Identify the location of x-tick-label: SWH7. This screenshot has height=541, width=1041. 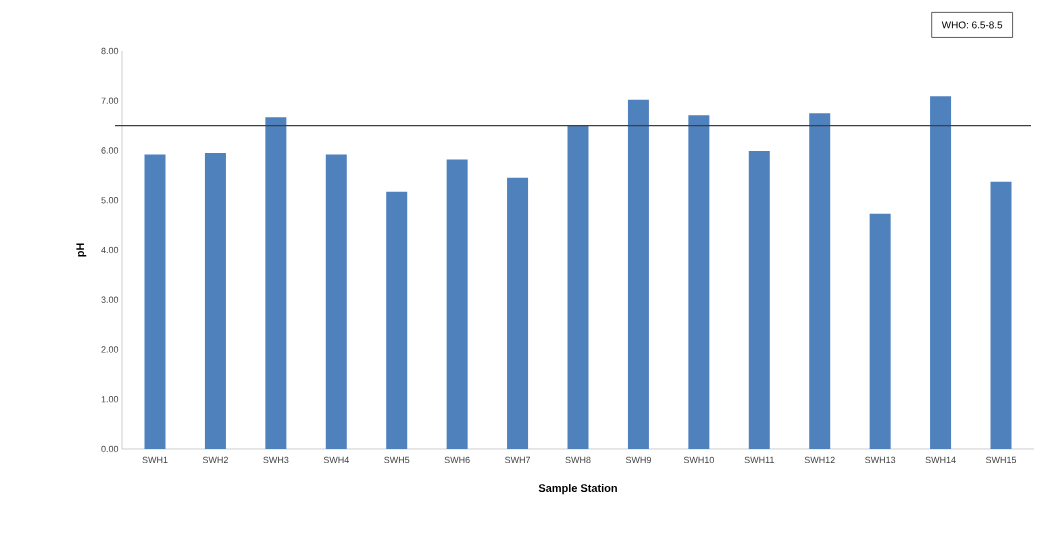
(518, 460).